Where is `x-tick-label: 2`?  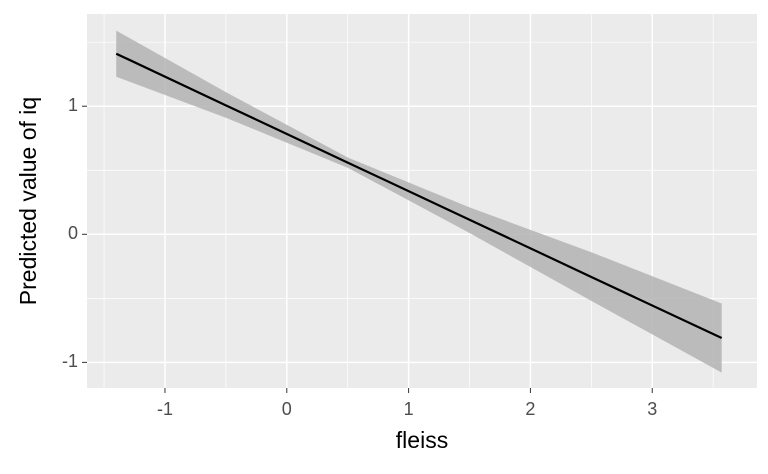 x-tick-label: 2 is located at coordinates (530, 409).